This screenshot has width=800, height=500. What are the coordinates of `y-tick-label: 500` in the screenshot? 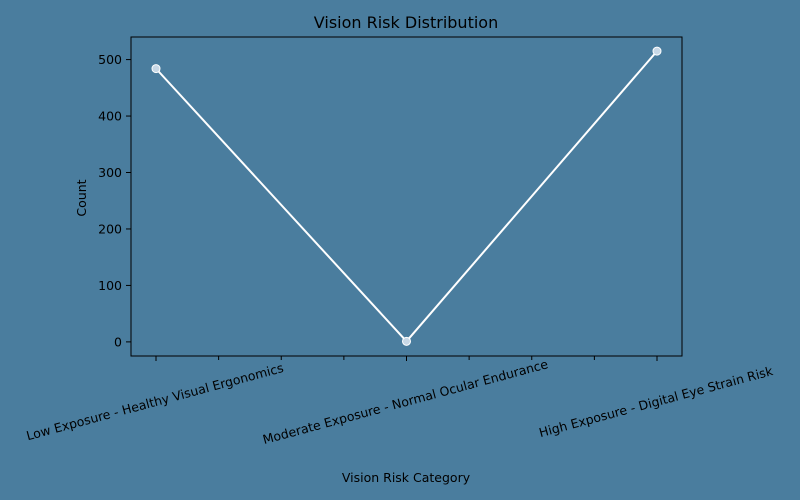 It's located at (110, 59).